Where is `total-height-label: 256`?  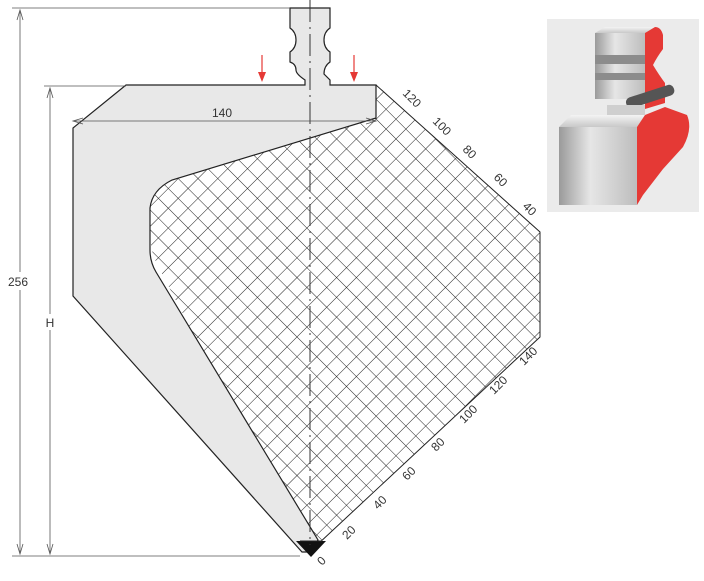
total-height-label: 256 is located at coordinates (18, 282).